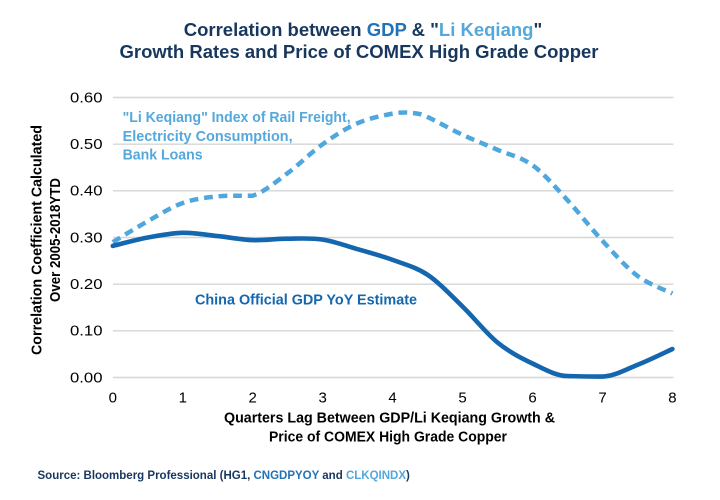 The height and width of the screenshot is (500, 720). I want to click on svg-text:"Li Keqiang" Index of Rail Fre: "Li Keqiang" Index of Rail Freight,, so click(237, 117).